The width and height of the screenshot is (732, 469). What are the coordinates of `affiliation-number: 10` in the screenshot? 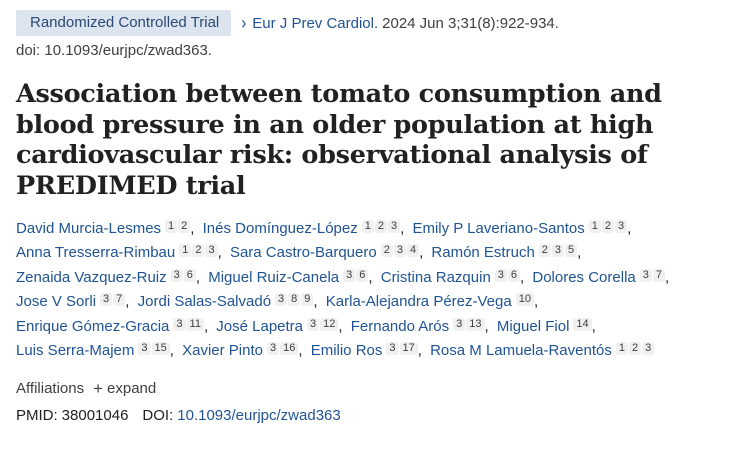 It's located at (524, 300).